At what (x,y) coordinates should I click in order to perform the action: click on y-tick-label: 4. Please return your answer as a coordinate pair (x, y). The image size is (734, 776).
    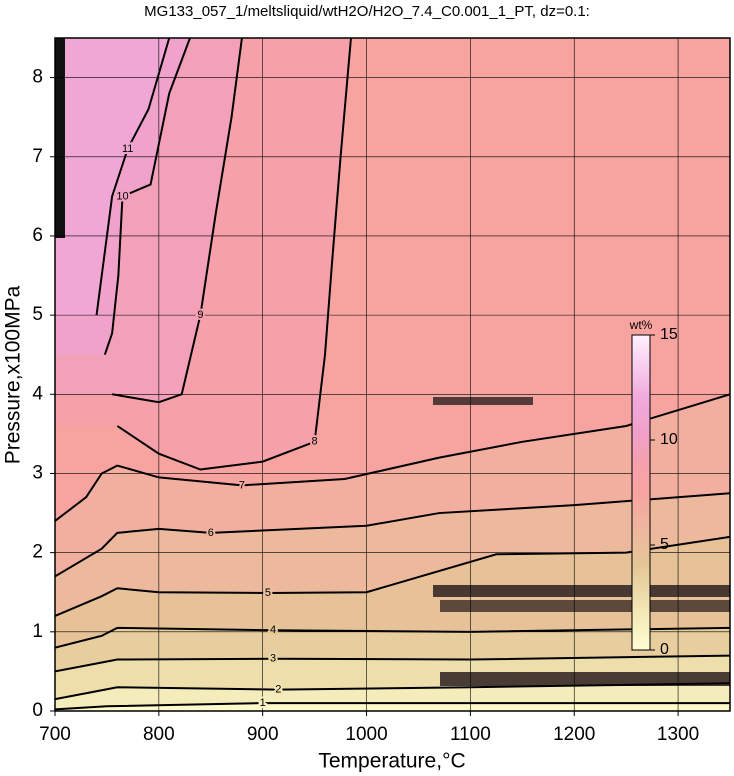
    Looking at the image, I should click on (37, 393).